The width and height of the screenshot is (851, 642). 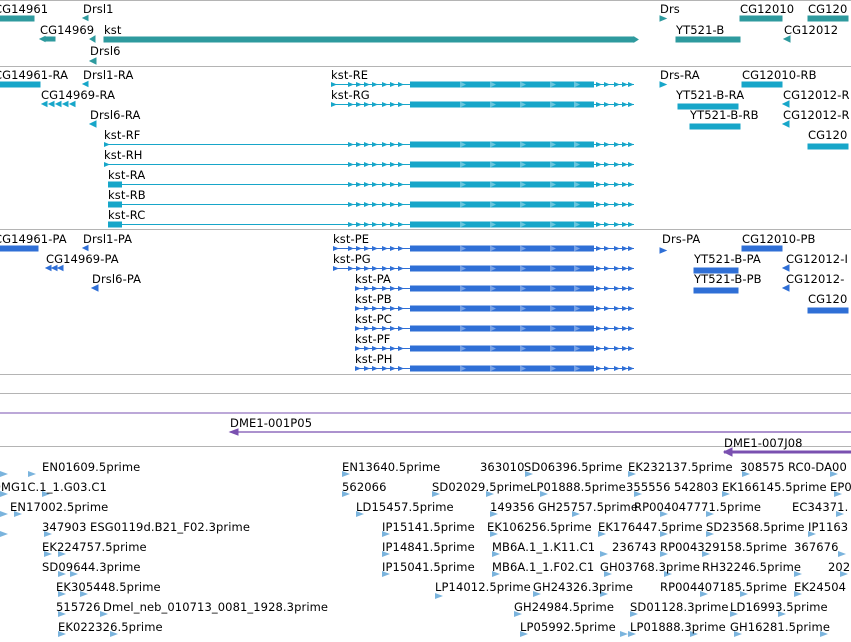 I want to click on protein-glyph-drs-pa, so click(x=663, y=250).